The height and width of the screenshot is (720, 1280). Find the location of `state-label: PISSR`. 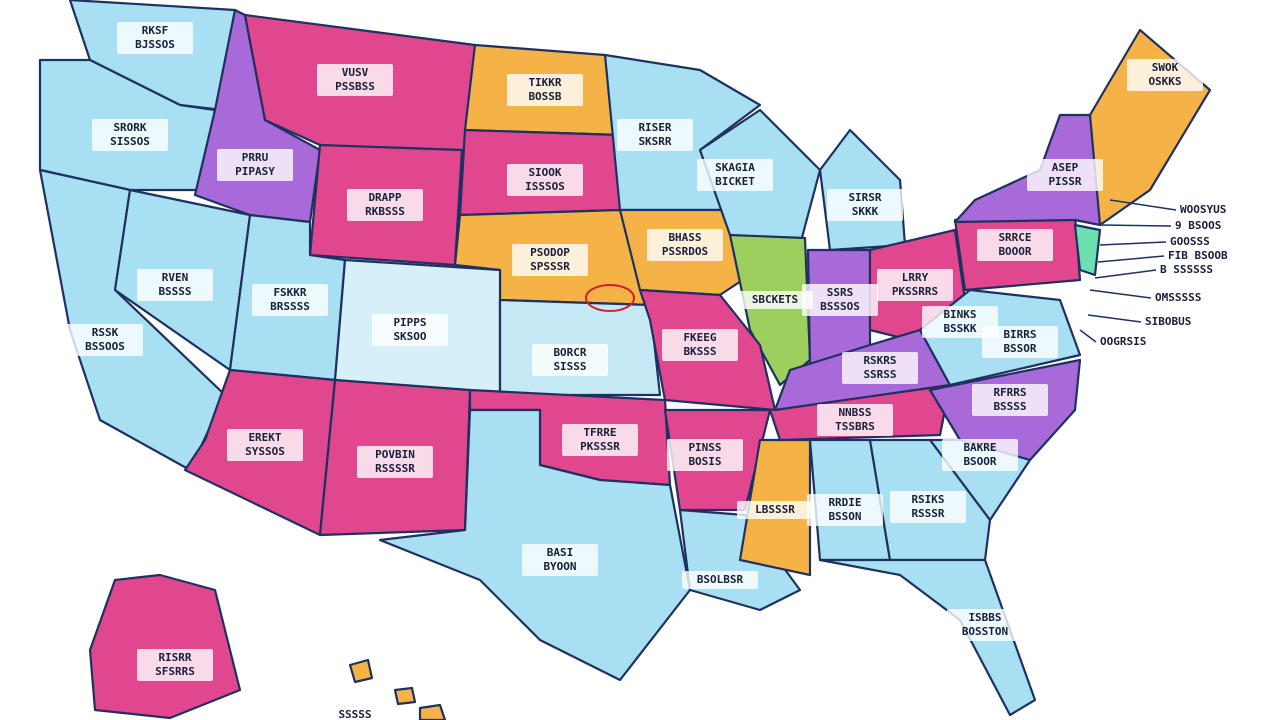

state-label: PISSR is located at coordinates (1064, 181).